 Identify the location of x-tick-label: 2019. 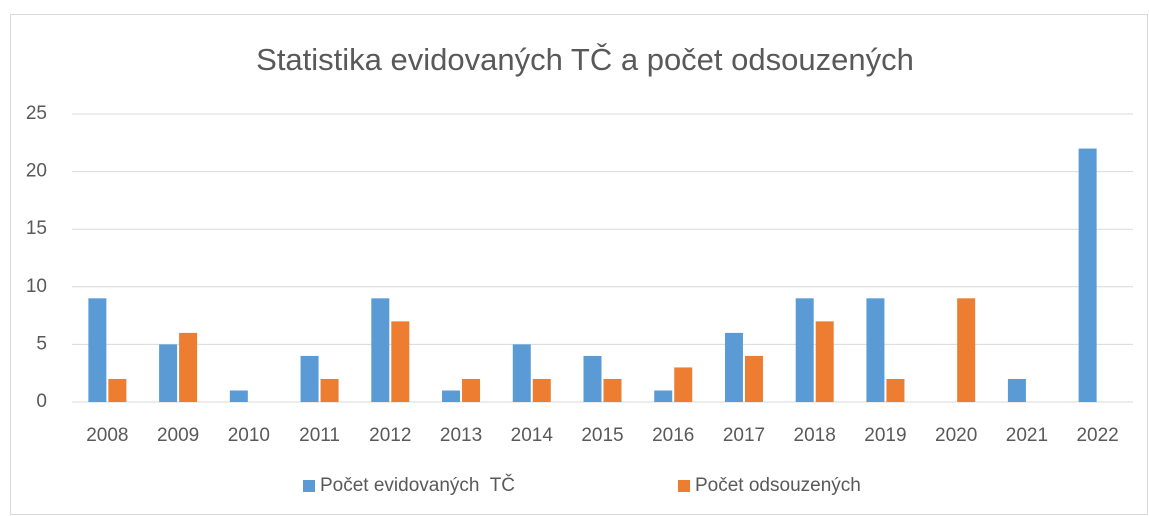
(885, 435).